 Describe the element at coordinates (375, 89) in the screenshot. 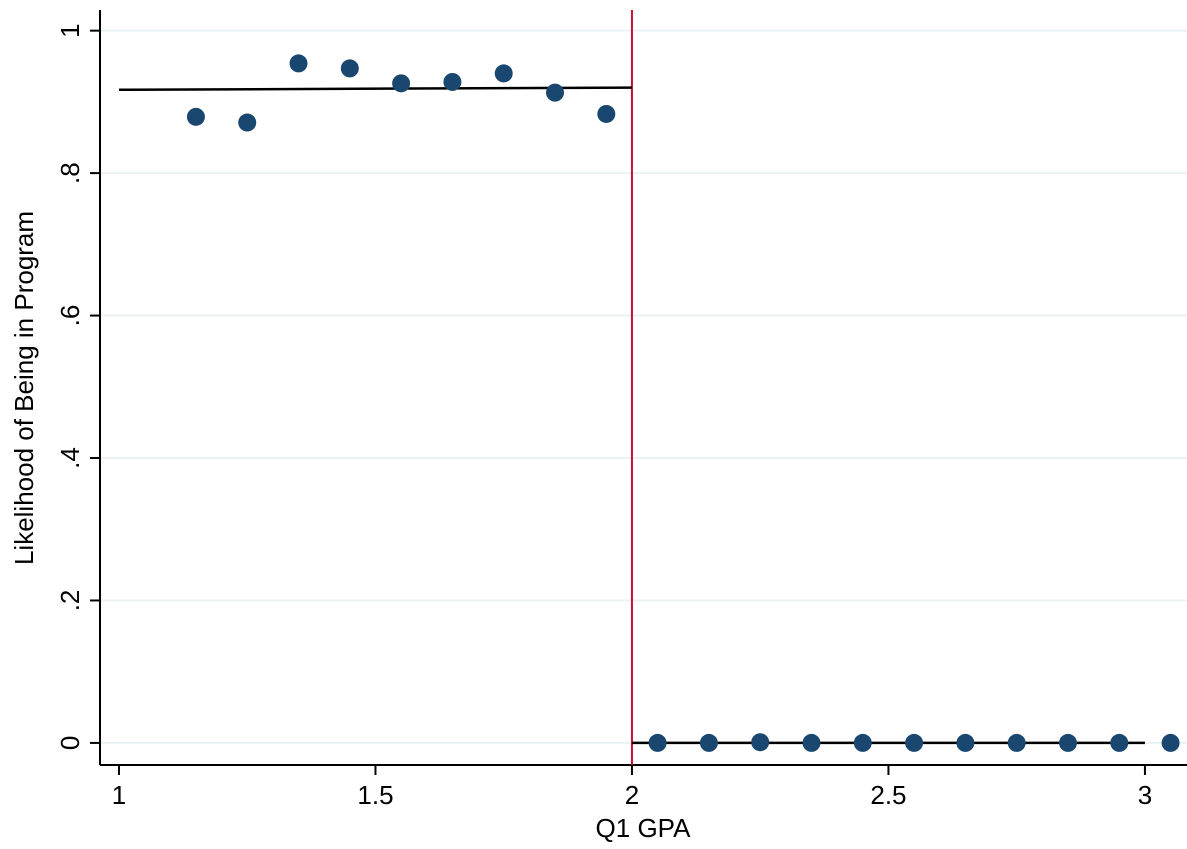

I see `fit-line` at that location.